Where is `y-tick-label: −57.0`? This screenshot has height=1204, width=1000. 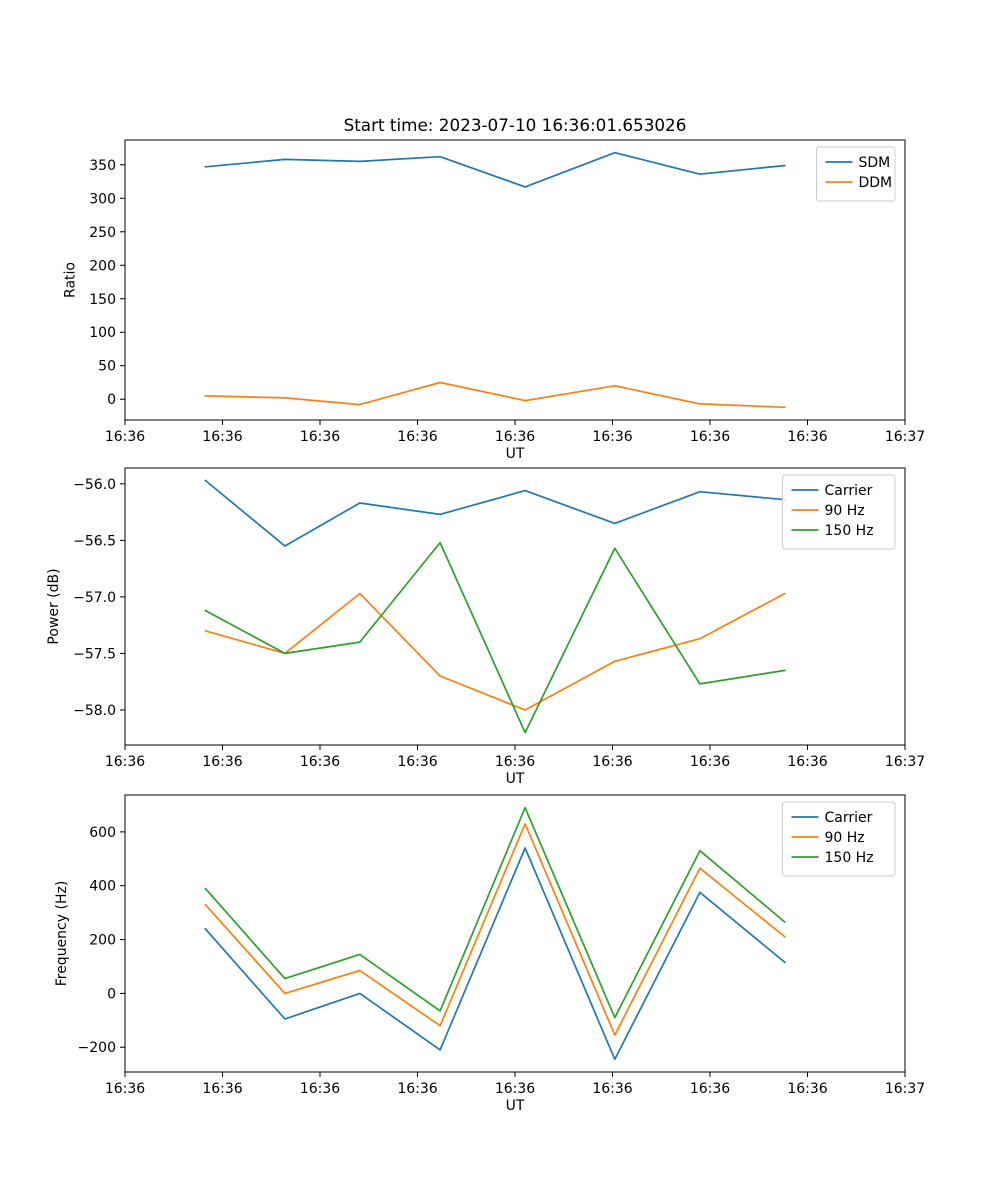 y-tick-label: −57.0 is located at coordinates (94, 598).